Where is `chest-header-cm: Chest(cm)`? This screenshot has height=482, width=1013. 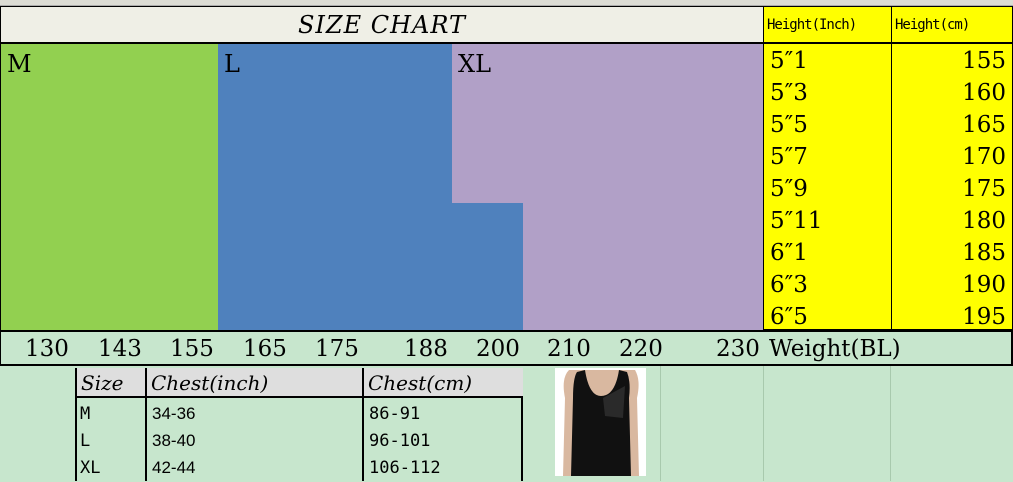 chest-header-cm: Chest(cm) is located at coordinates (443, 383).